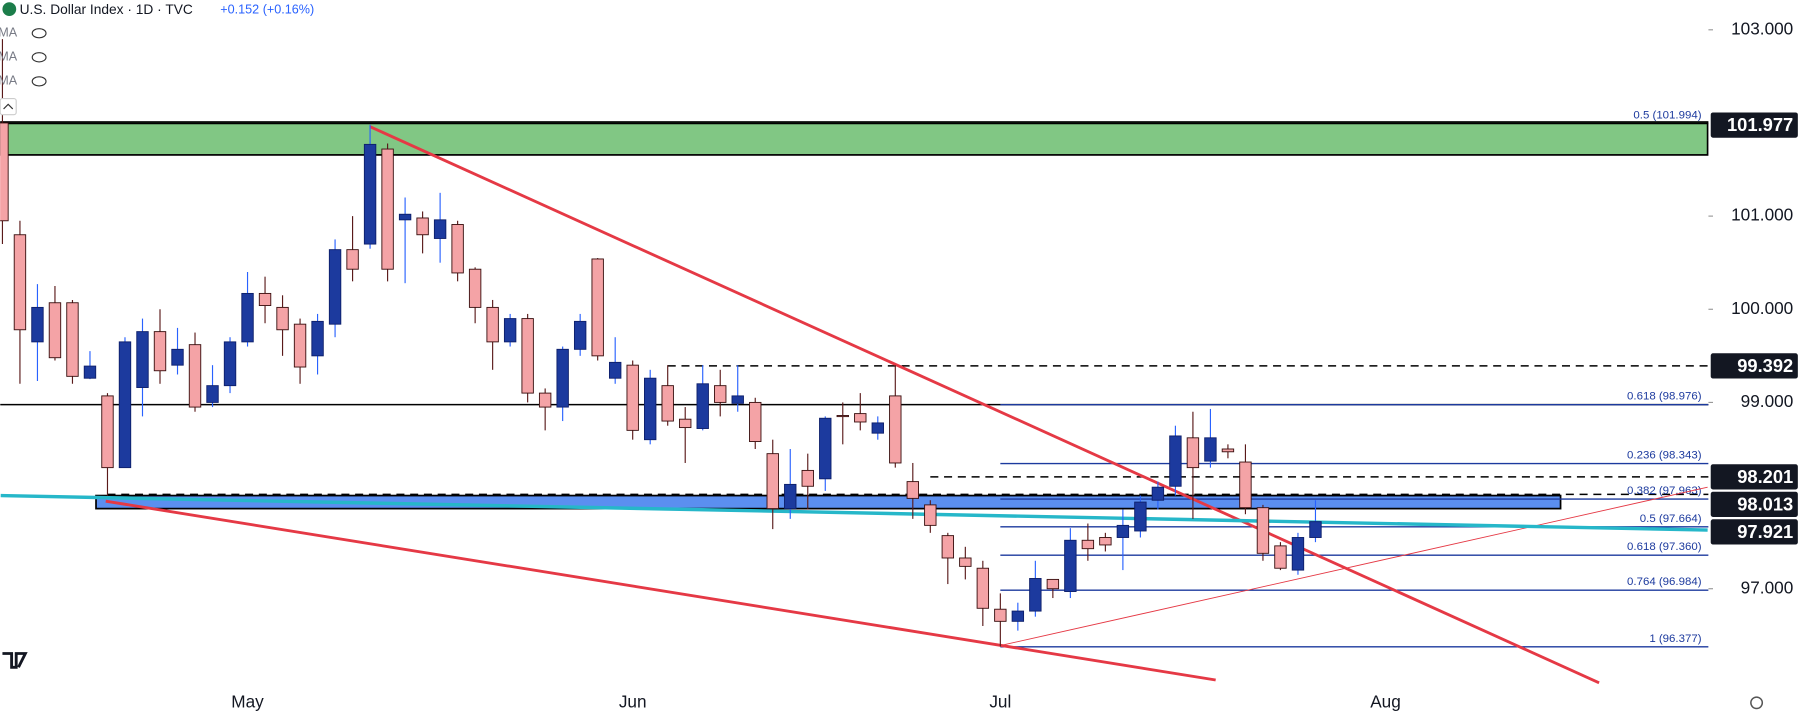 Image resolution: width=1798 pixels, height=720 pixels. I want to click on symbol-icon, so click(9, 9).